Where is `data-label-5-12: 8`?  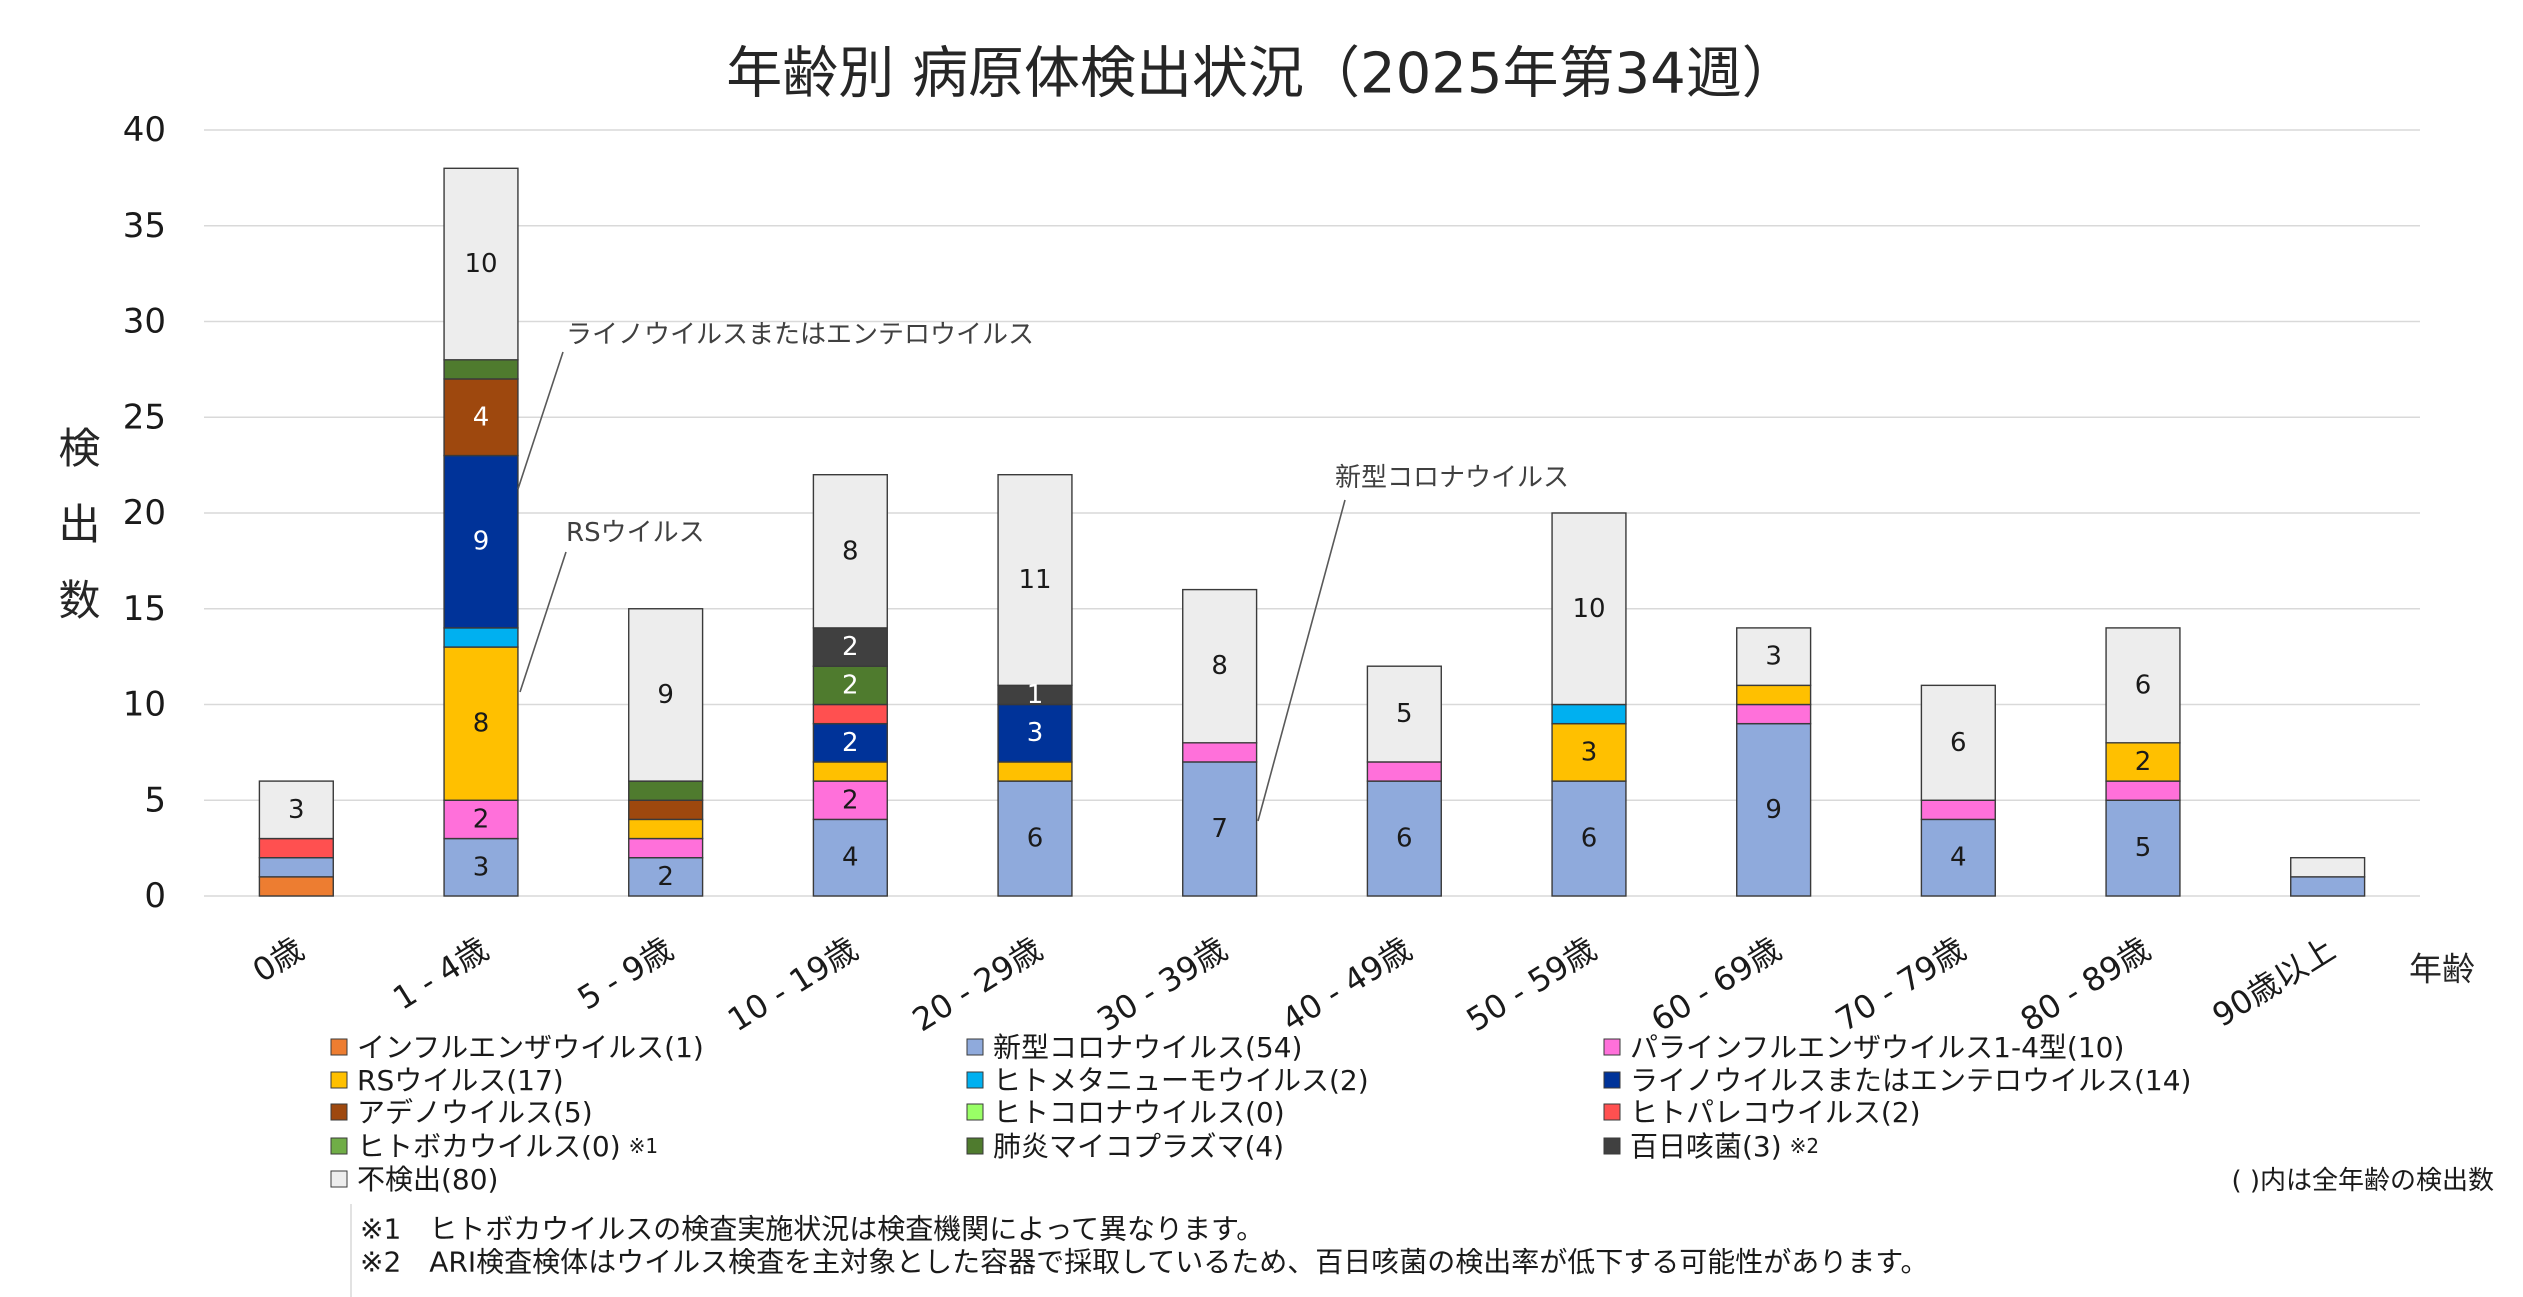 data-label-5-12: 8 is located at coordinates (1219, 666).